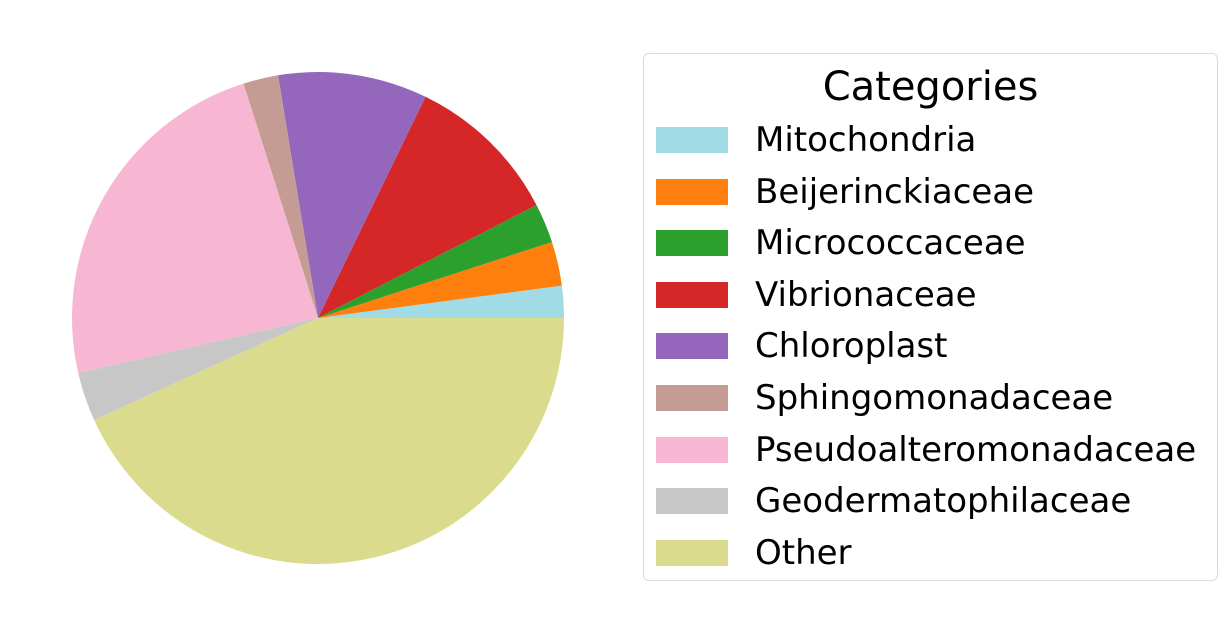 This screenshot has height=636, width=1228. Describe the element at coordinates (195, 228) in the screenshot. I see `pie-slice-pseudoalteromonadaceae` at that location.